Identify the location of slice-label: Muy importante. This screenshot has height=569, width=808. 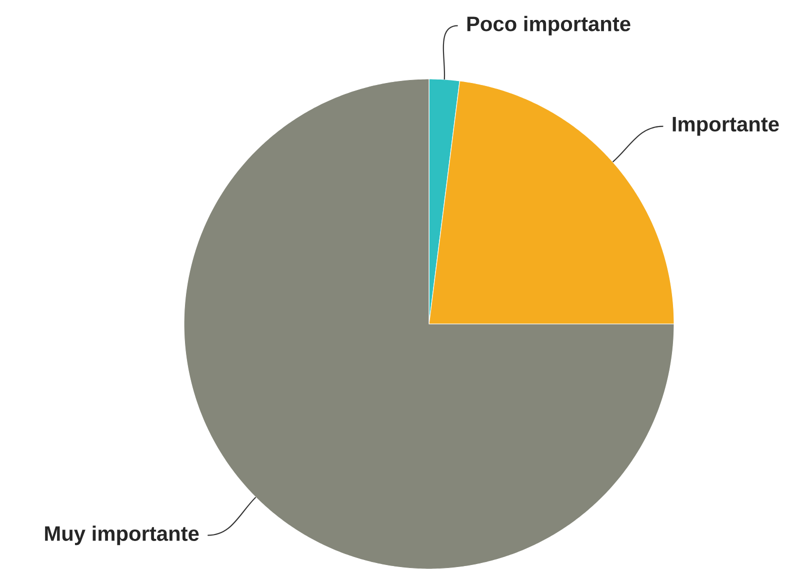
(122, 536).